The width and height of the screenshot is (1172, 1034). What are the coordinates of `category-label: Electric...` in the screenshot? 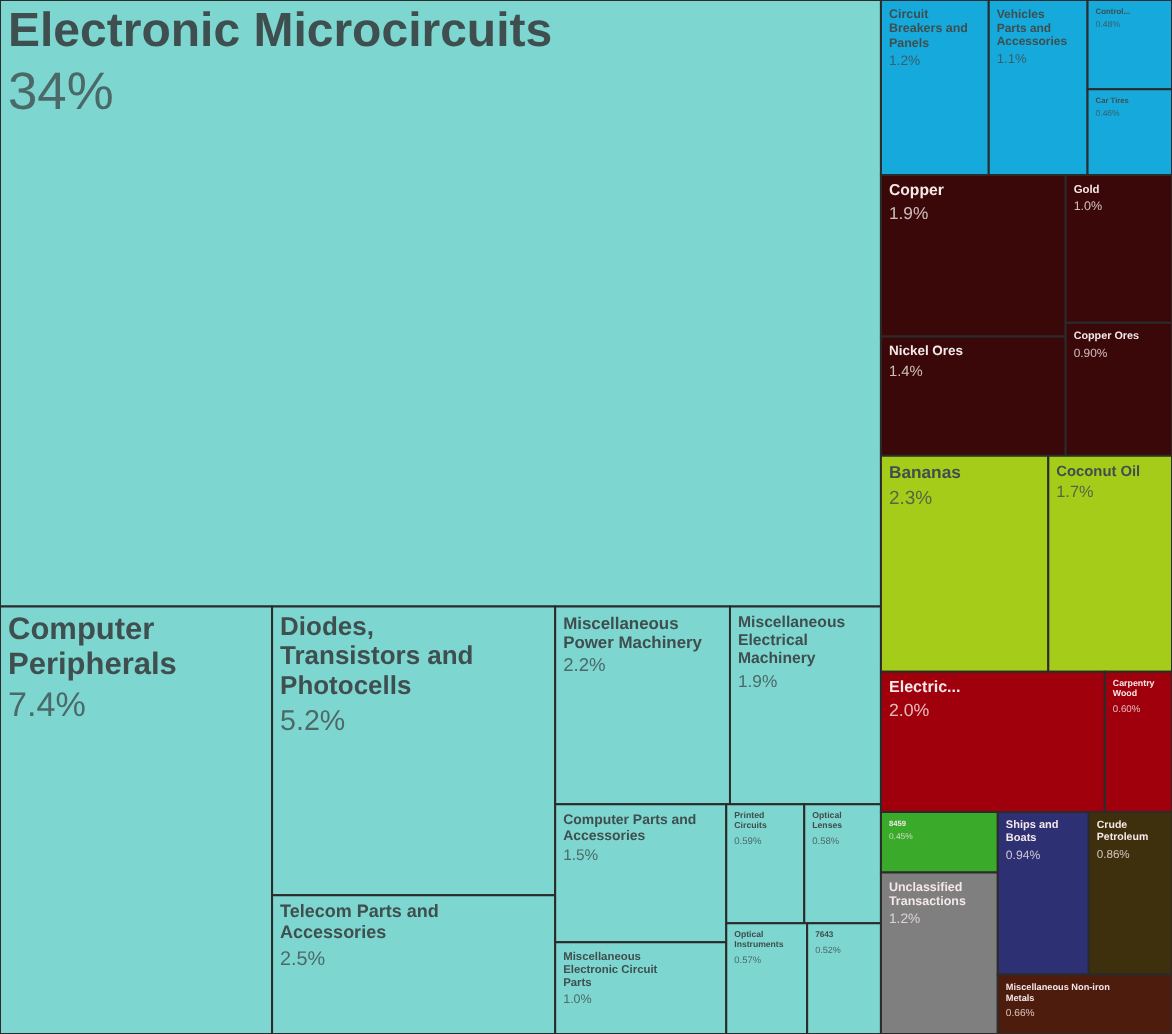 It's located at (924, 686).